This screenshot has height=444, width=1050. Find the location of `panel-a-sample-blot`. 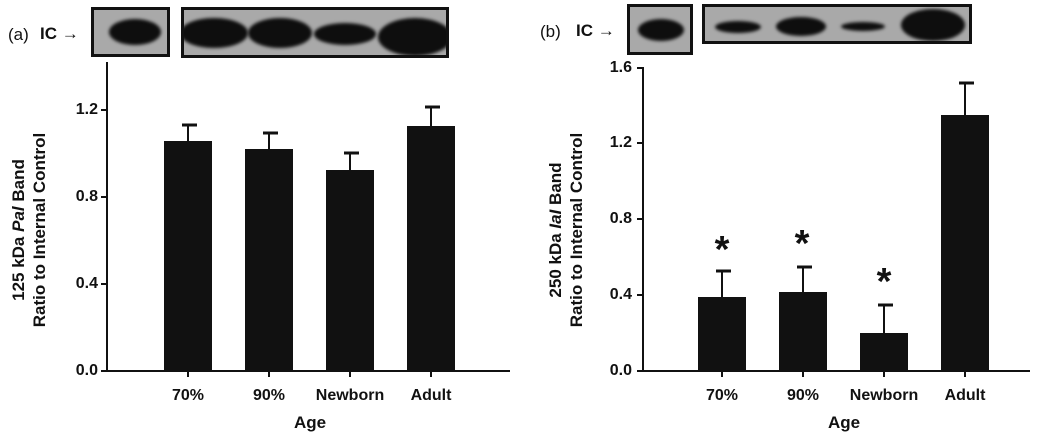

panel-a-sample-blot is located at coordinates (315, 32).